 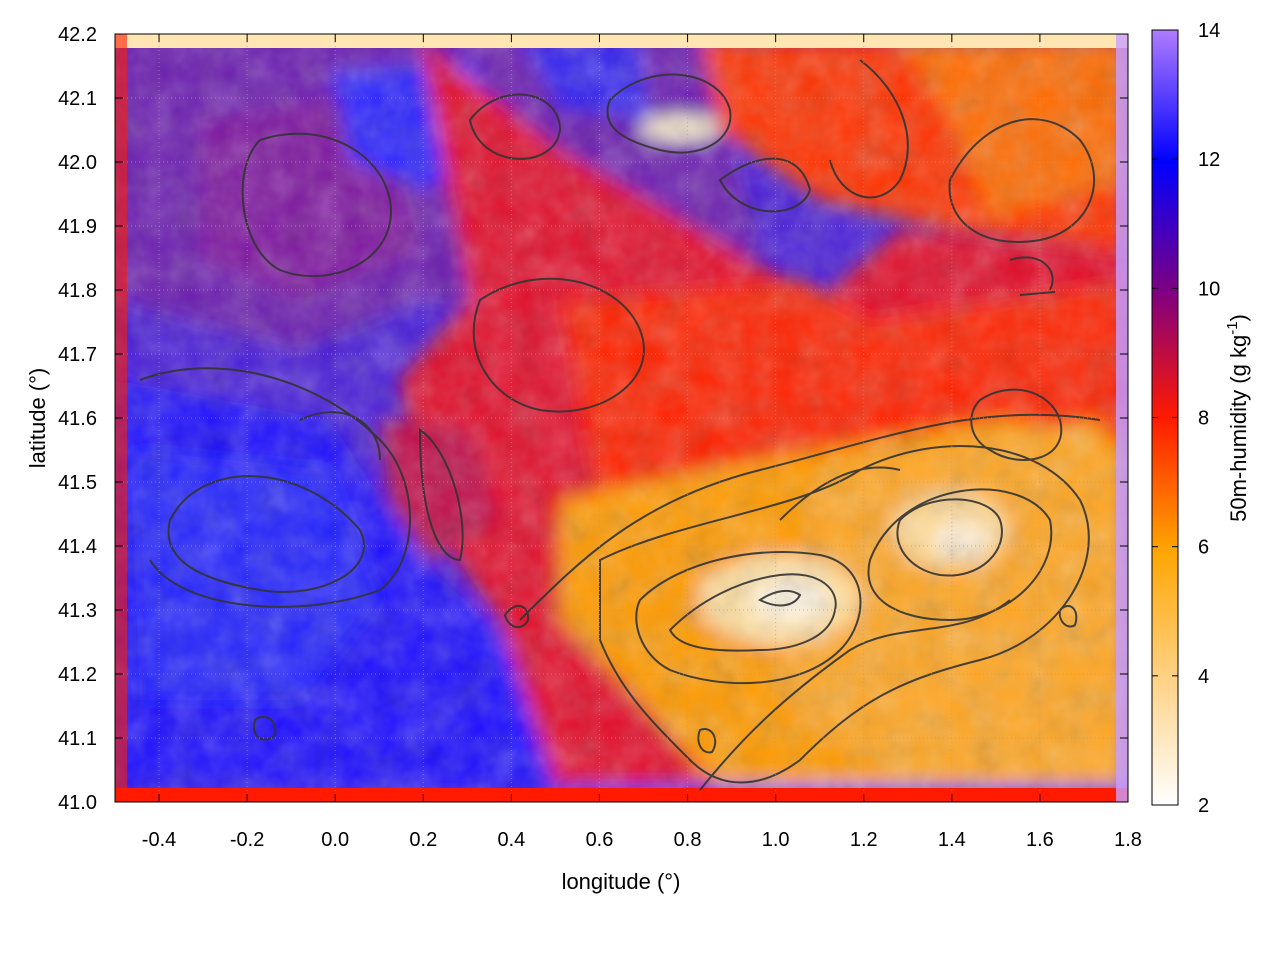 What do you see at coordinates (1238, 428) in the screenshot?
I see `colorbar-label-base: 50m-humidity (g kg` at bounding box center [1238, 428].